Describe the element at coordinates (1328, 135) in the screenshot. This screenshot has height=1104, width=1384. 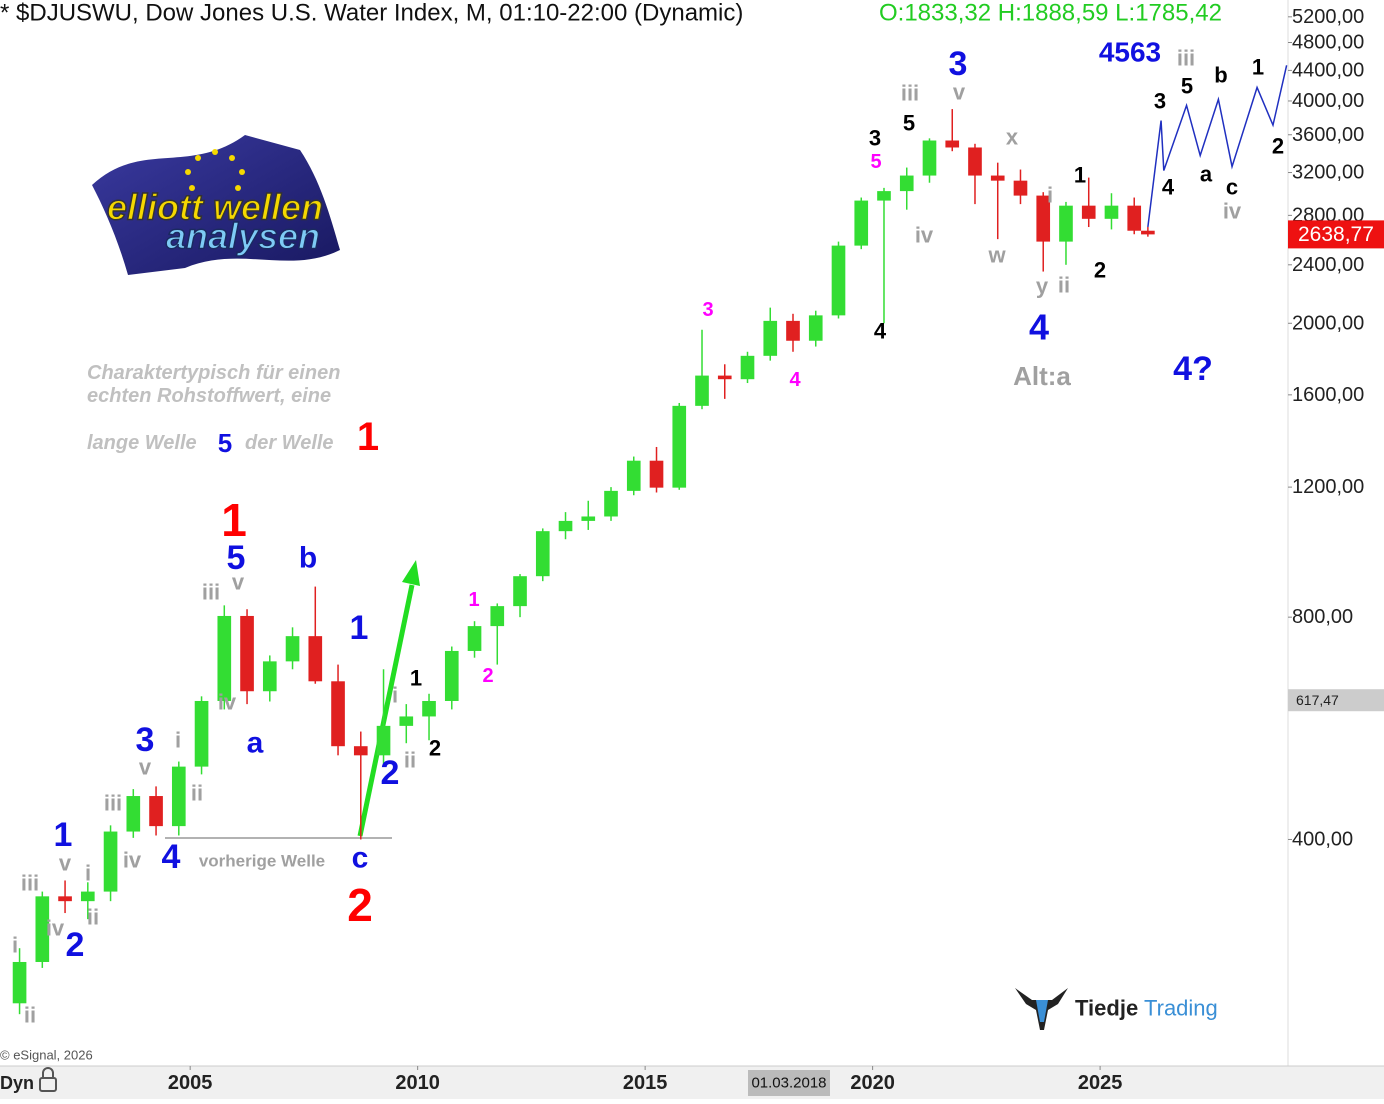
I see `y-tick-label: 3600,00` at that location.